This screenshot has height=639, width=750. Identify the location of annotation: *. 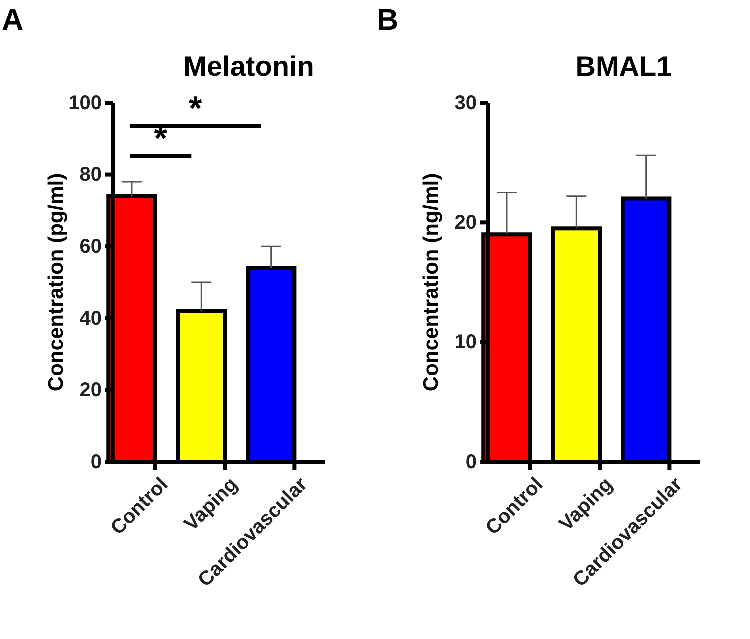
(196, 109).